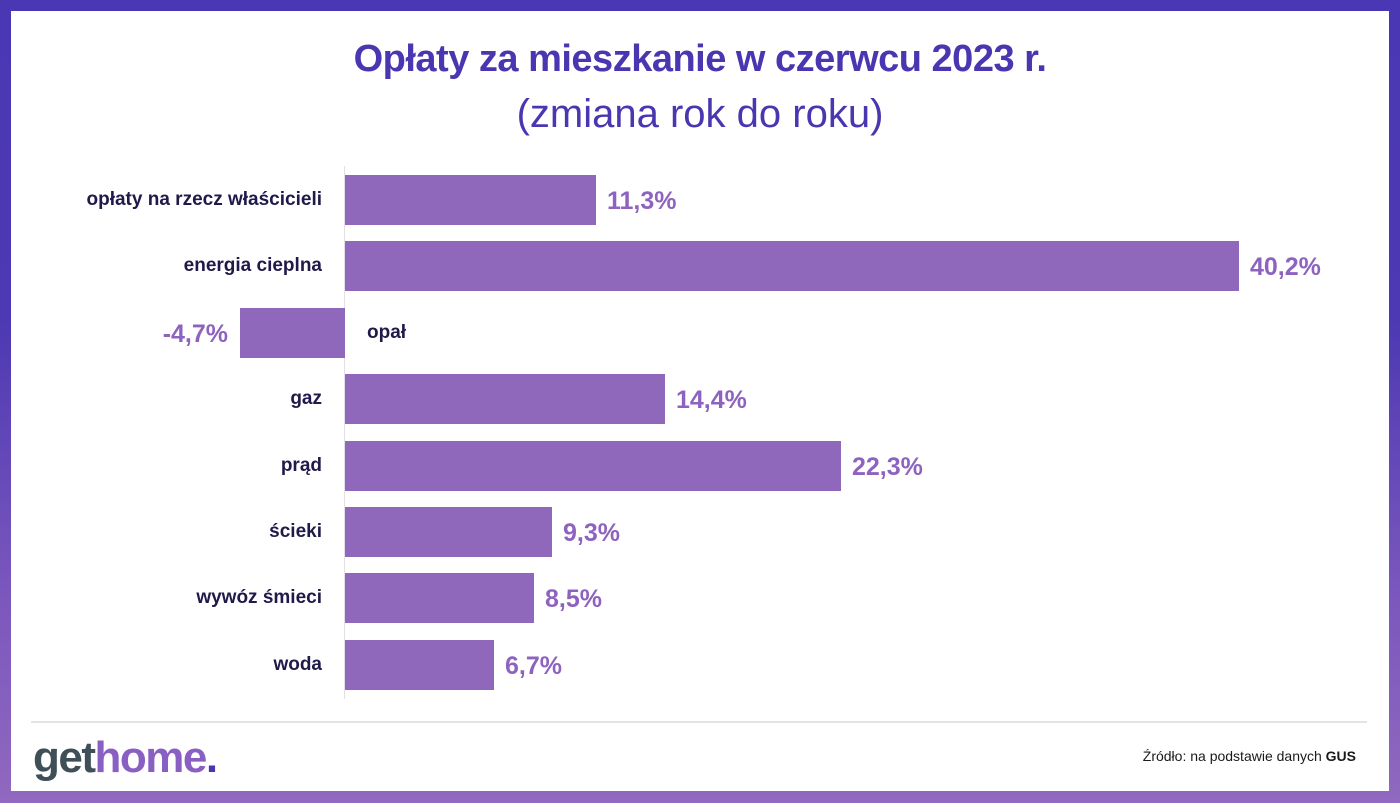 Image resolution: width=1400 pixels, height=803 pixels. I want to click on footer-divider, so click(699, 722).